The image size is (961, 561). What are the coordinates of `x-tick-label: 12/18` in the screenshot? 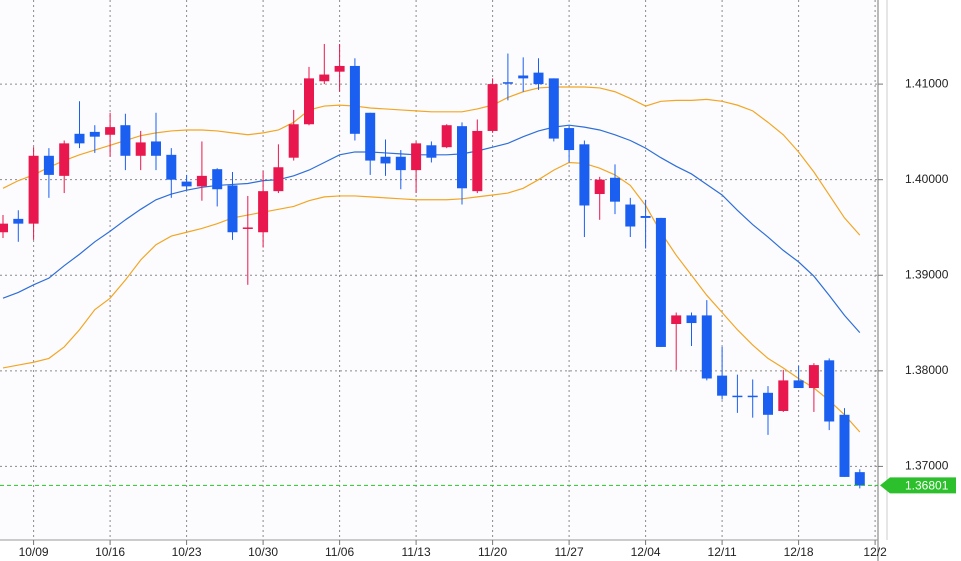 It's located at (799, 552).